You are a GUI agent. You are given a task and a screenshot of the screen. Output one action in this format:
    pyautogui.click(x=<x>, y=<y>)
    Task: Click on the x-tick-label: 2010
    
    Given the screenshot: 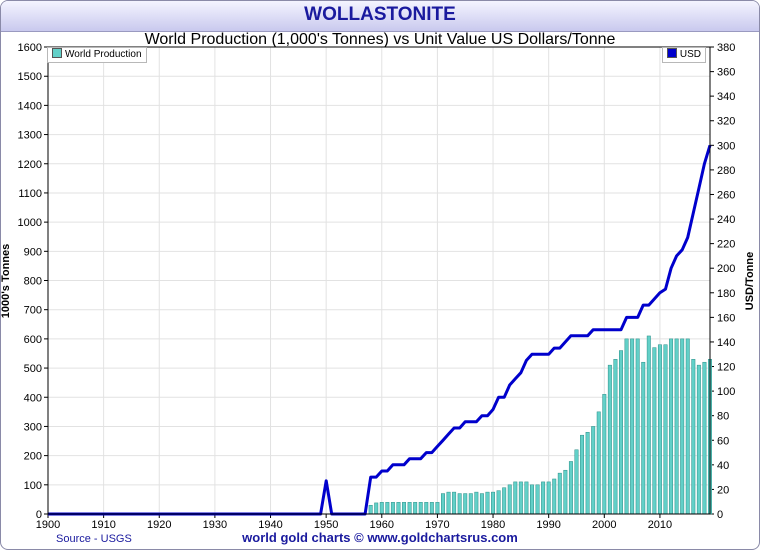 What is the action you would take?
    pyautogui.click(x=660, y=525)
    